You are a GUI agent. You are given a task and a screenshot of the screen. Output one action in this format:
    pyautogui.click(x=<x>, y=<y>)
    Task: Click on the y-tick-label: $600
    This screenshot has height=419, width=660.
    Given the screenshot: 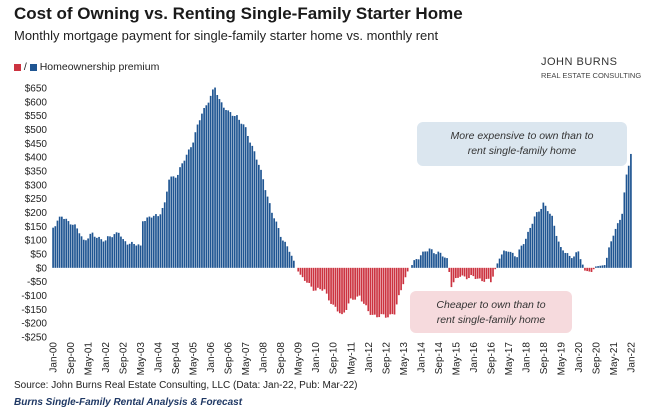 What is the action you would take?
    pyautogui.click(x=36, y=102)
    